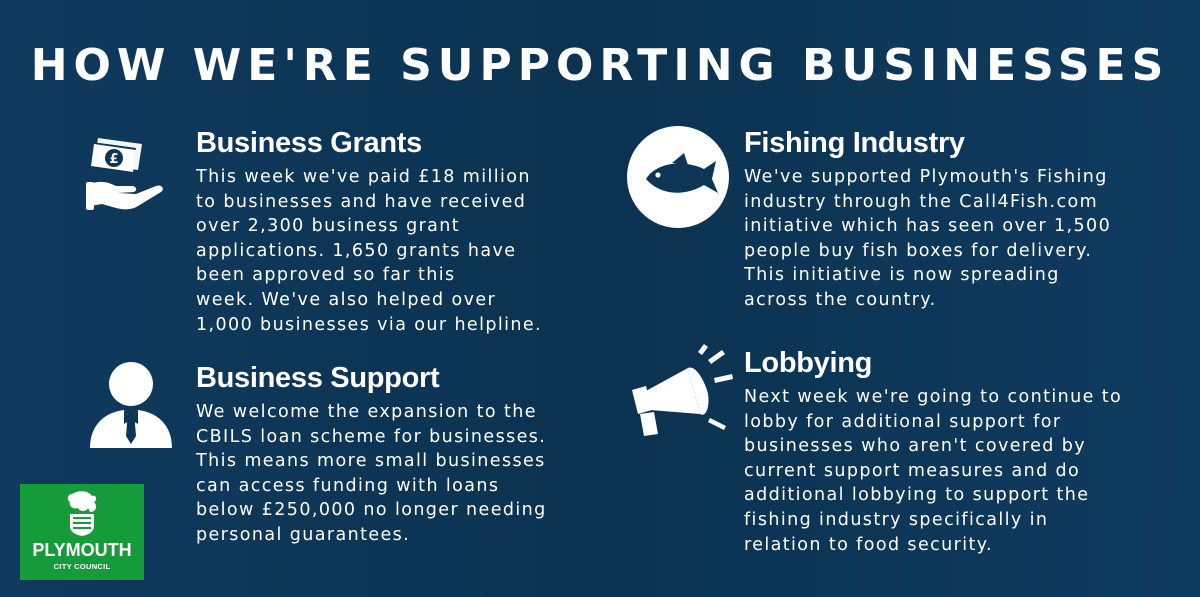  Describe the element at coordinates (318, 378) in the screenshot. I see `section-heading: Business Support` at that location.